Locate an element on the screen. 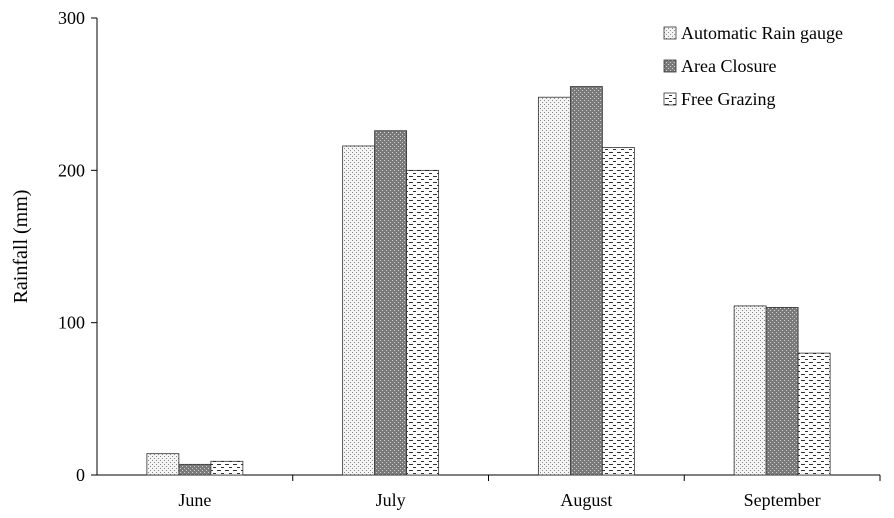 The width and height of the screenshot is (894, 518). y-tick-label: 200 is located at coordinates (71, 170).